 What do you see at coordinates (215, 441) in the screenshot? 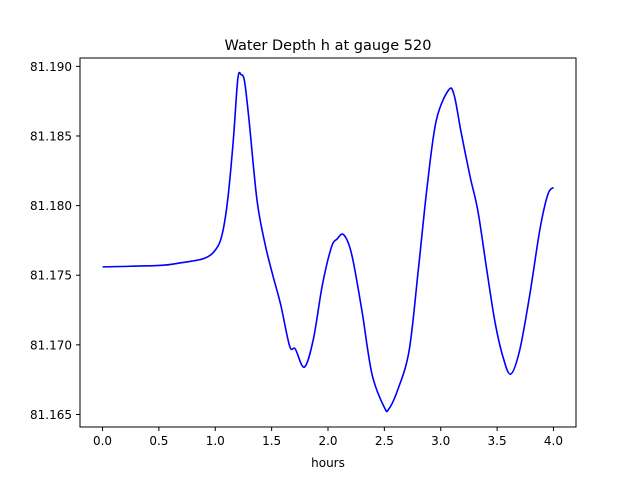
I see `x-tick-label: 1.0` at bounding box center [215, 441].